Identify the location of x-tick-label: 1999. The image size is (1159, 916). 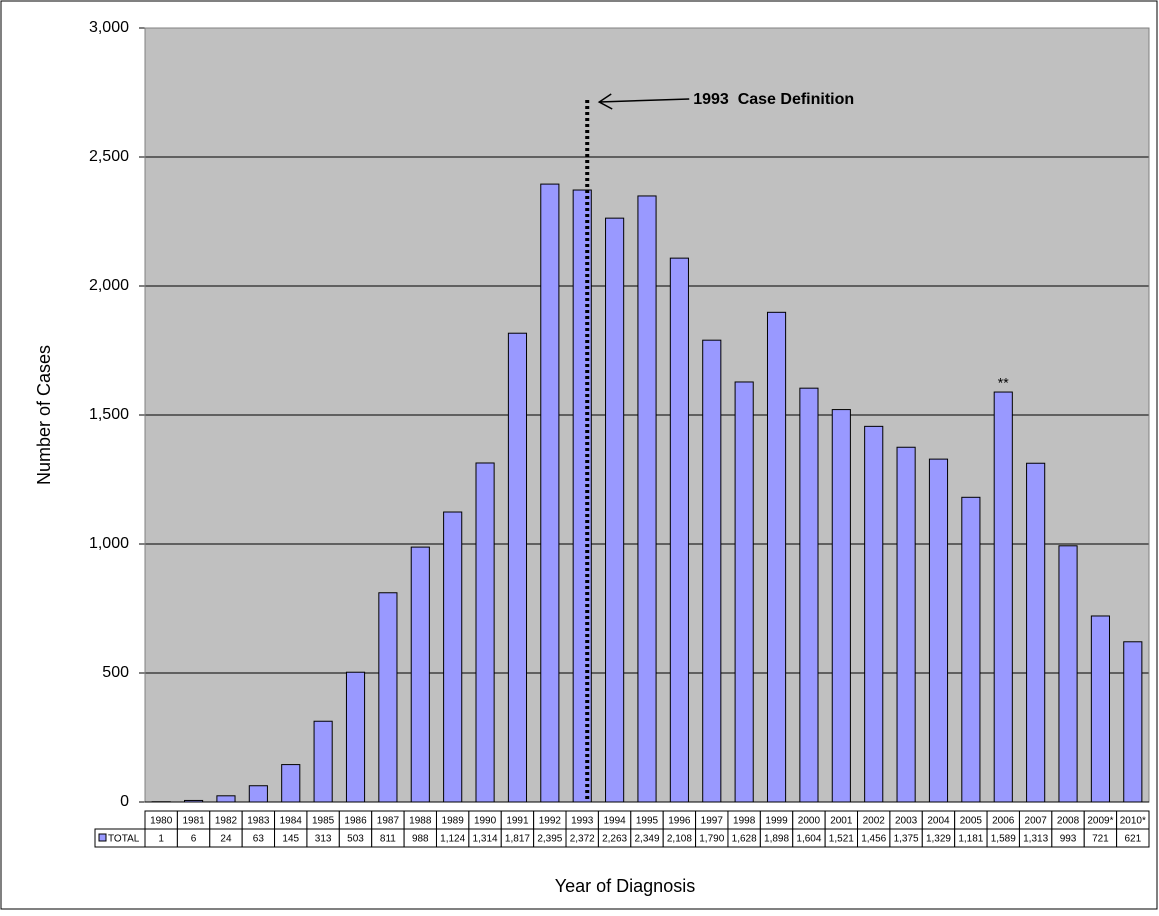
(776, 821).